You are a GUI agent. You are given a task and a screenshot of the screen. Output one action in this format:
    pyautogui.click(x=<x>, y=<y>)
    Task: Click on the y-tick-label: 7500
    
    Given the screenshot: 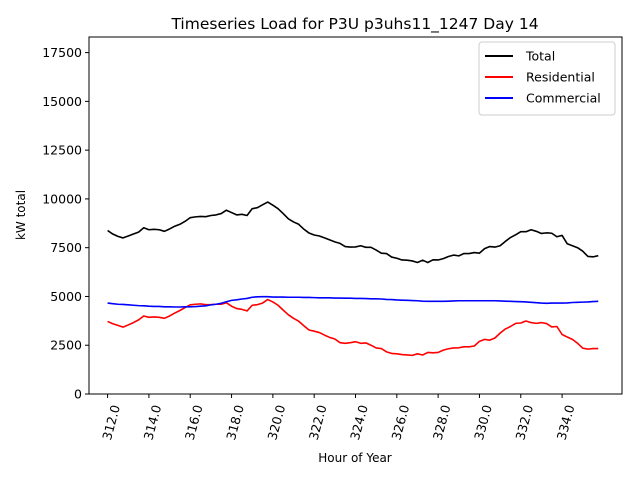 What is the action you would take?
    pyautogui.click(x=66, y=247)
    